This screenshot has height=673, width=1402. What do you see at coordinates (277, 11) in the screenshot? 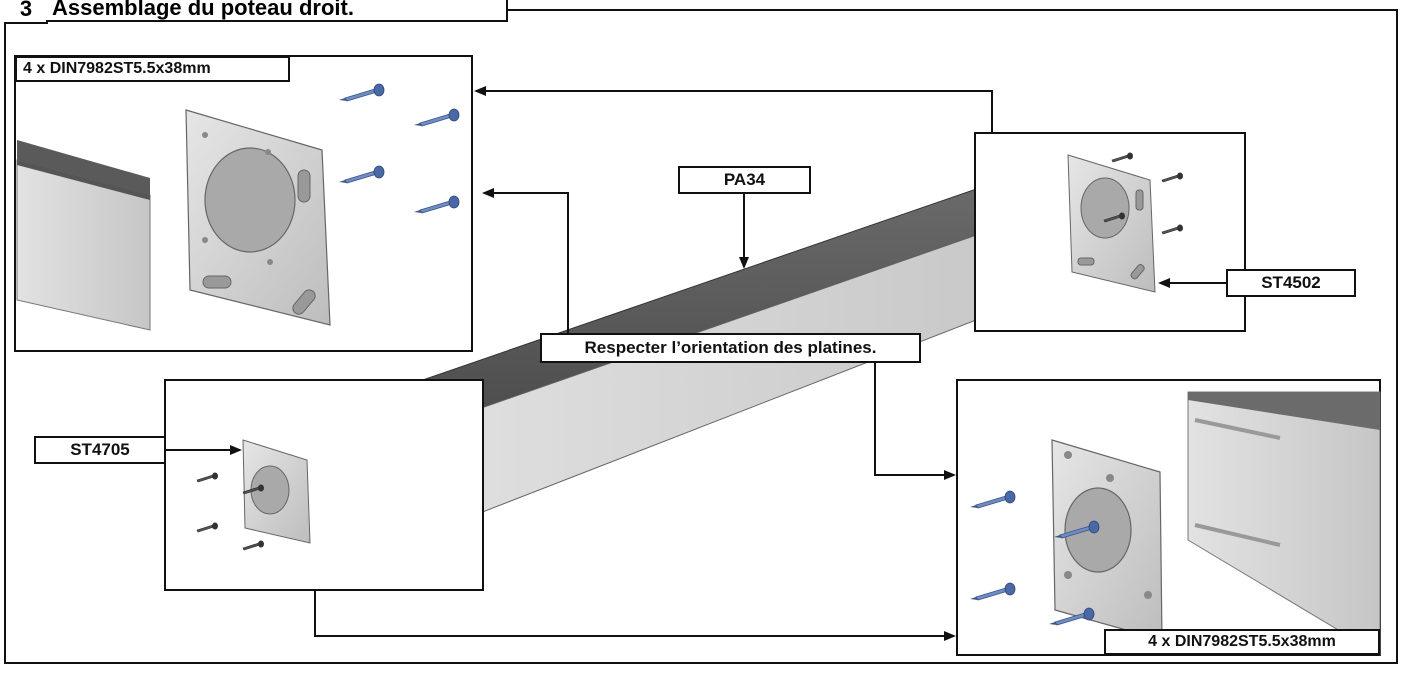
I see `step-title: Assemblage du poteau droit.` at bounding box center [277, 11].